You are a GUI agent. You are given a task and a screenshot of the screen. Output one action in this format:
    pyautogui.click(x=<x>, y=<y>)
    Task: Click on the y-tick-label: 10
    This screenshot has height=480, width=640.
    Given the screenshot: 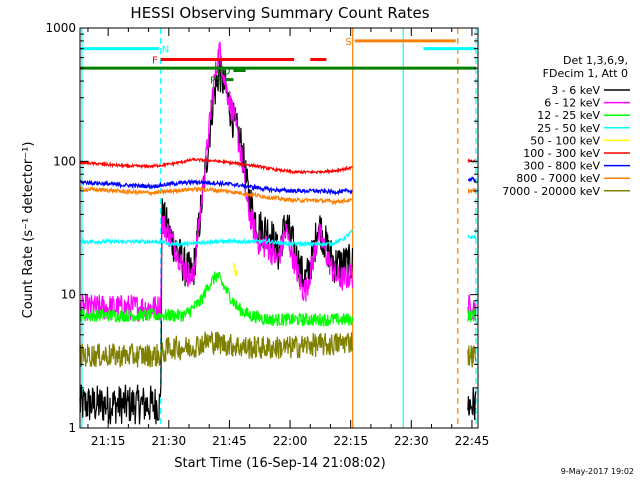 What is the action you would take?
    pyautogui.click(x=68, y=295)
    